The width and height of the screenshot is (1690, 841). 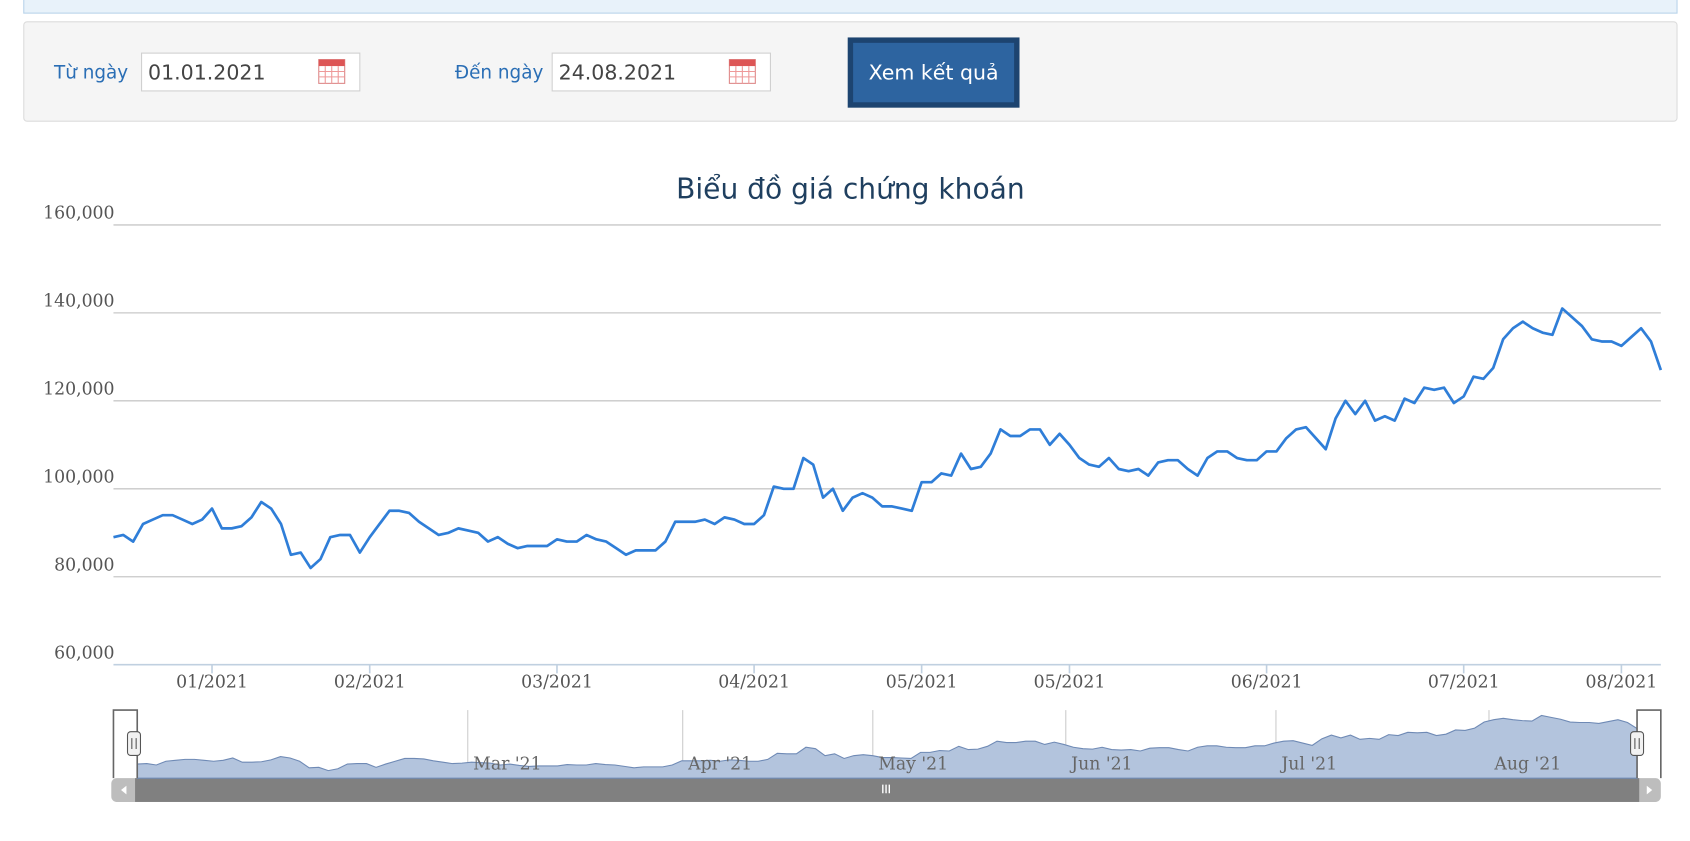 I want to click on navigator-tick-label: Mar '21, so click(x=507, y=765).